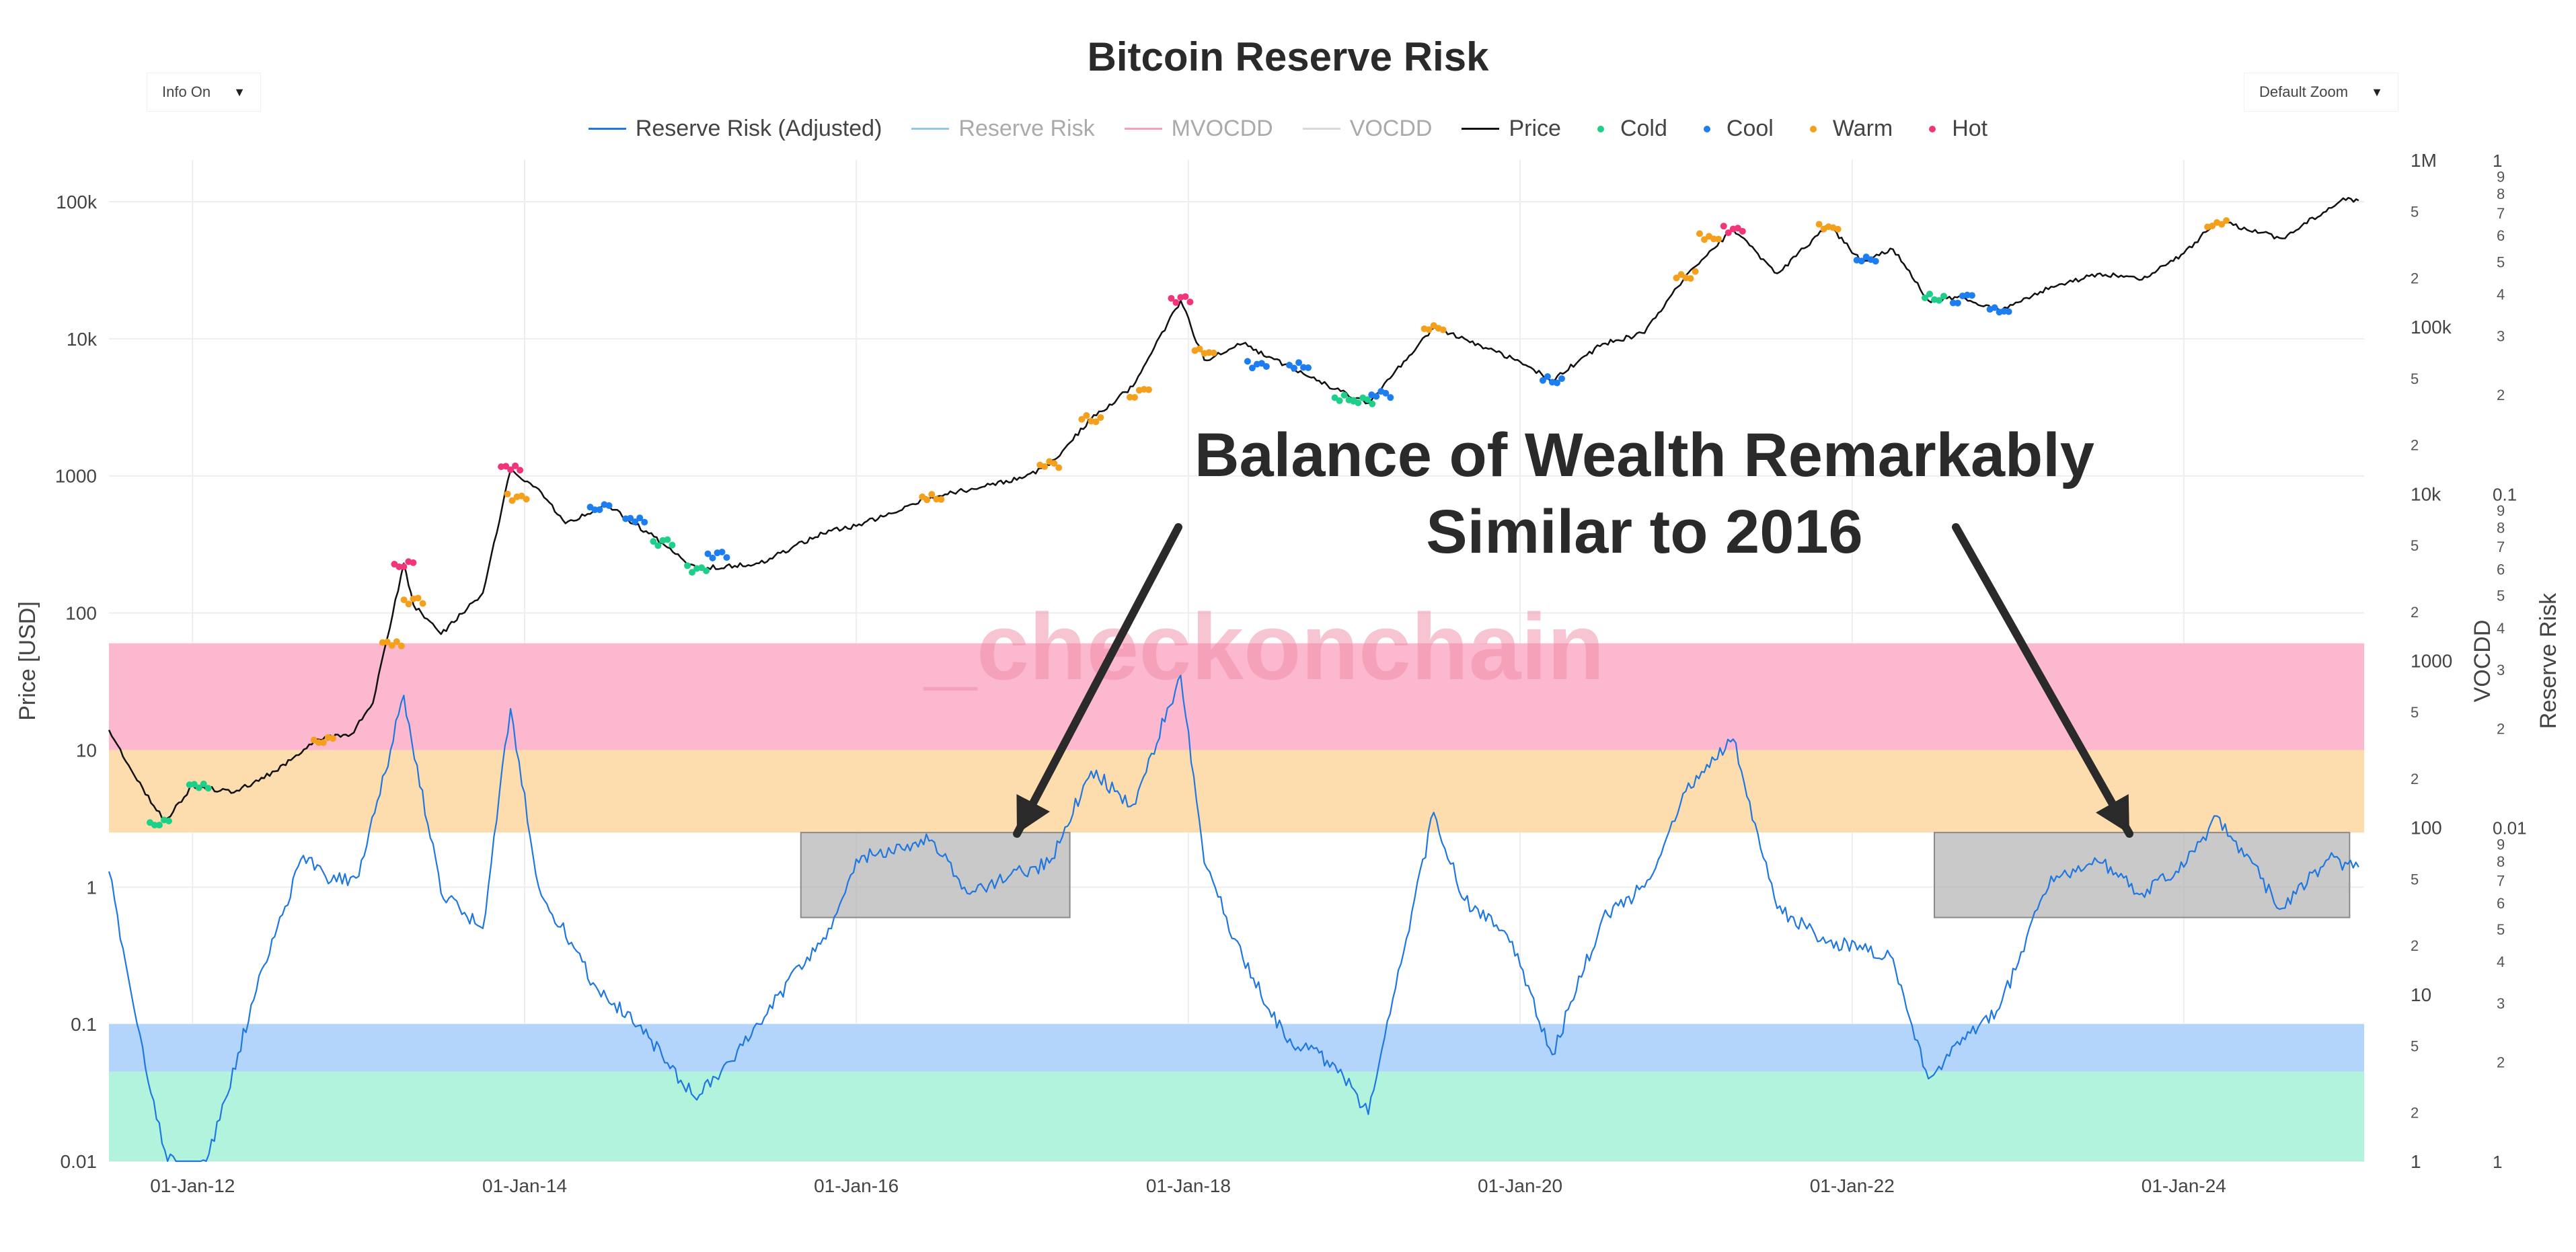  Describe the element at coordinates (1236, 1116) in the screenshot. I see `band-cold` at that location.